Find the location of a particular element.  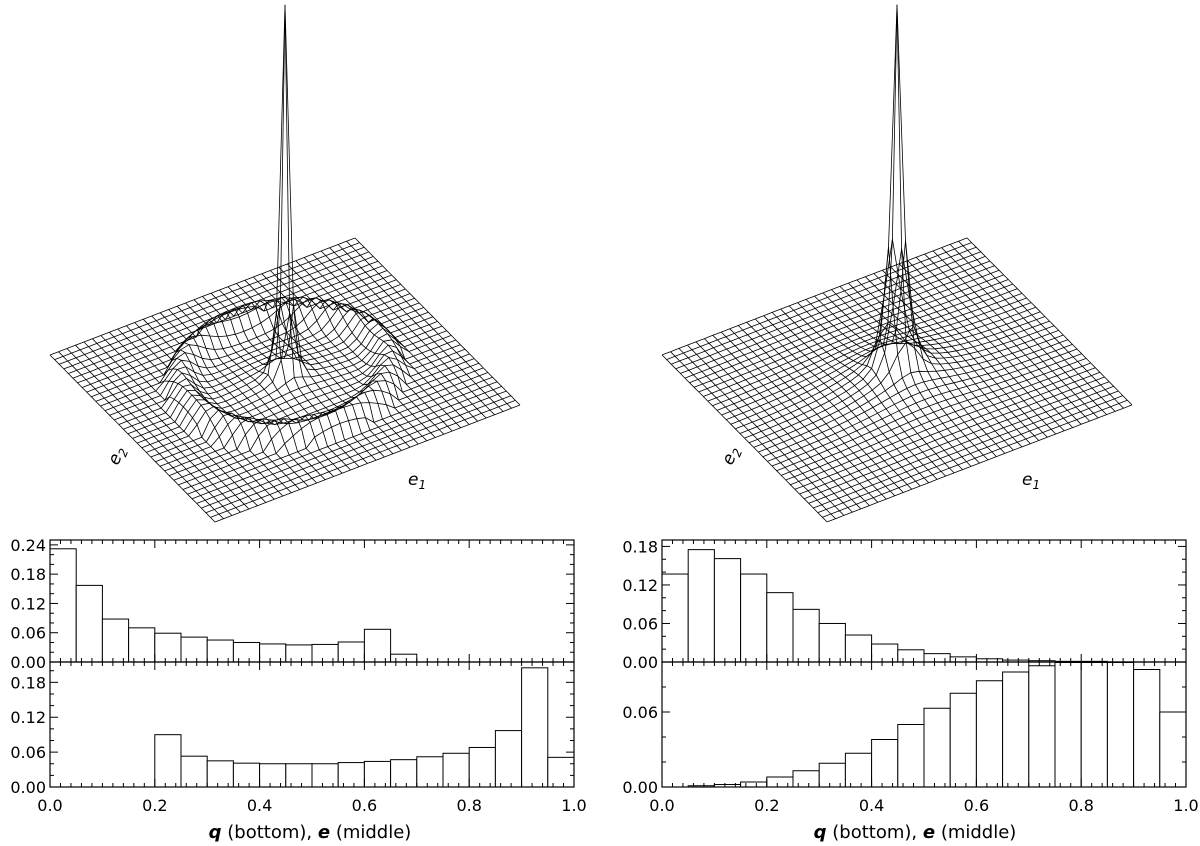

y-tick-label-rm-0: 0.00 is located at coordinates (640, 662).